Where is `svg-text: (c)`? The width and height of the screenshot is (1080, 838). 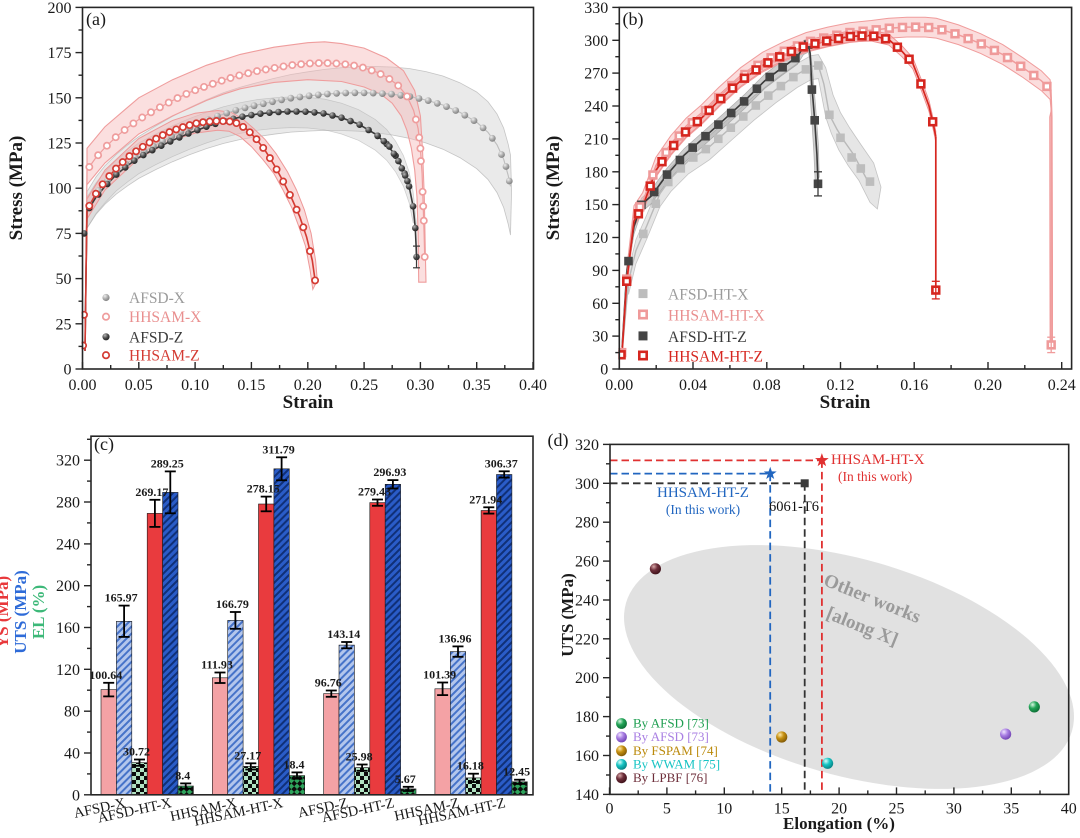
svg-text: (c) is located at coordinates (104, 444).